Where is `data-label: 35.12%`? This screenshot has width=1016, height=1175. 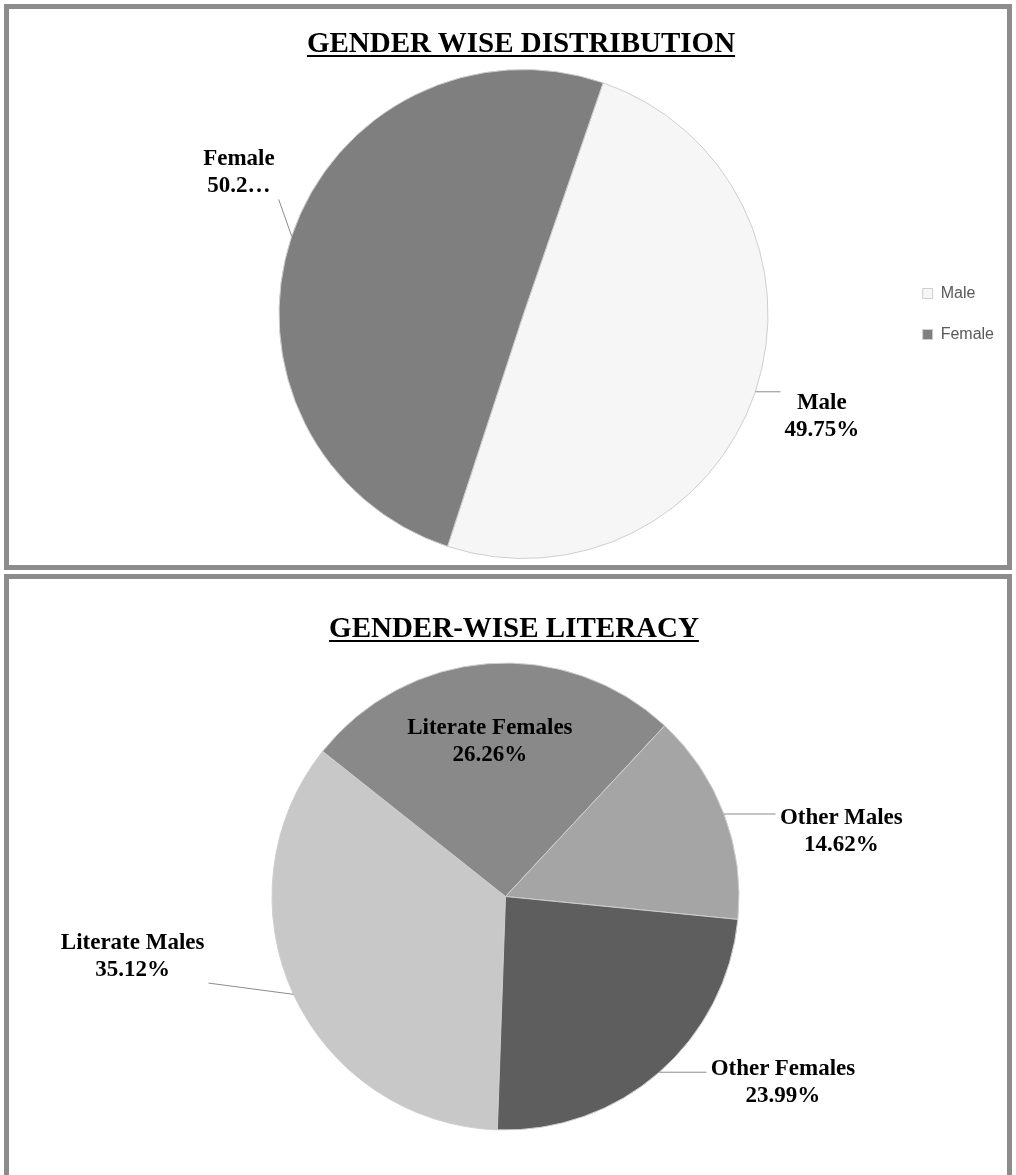
data-label: 35.12% is located at coordinates (133, 968).